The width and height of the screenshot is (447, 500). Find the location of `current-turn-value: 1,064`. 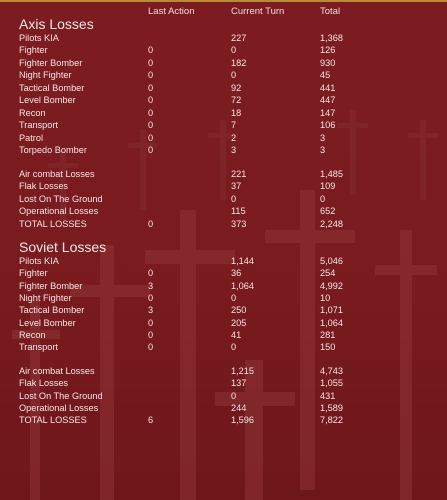

current-turn-value: 1,064 is located at coordinates (242, 285).